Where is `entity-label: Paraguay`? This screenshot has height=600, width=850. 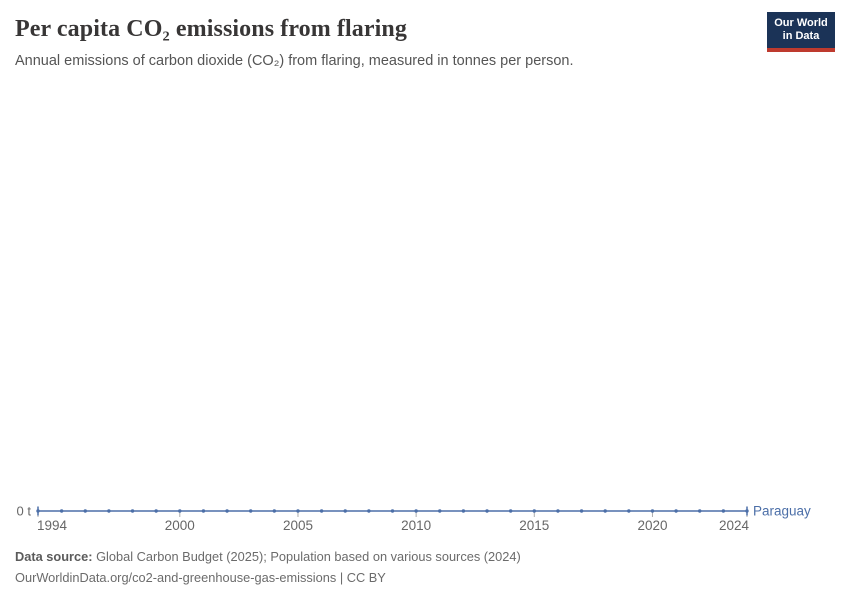 entity-label: Paraguay is located at coordinates (782, 511).